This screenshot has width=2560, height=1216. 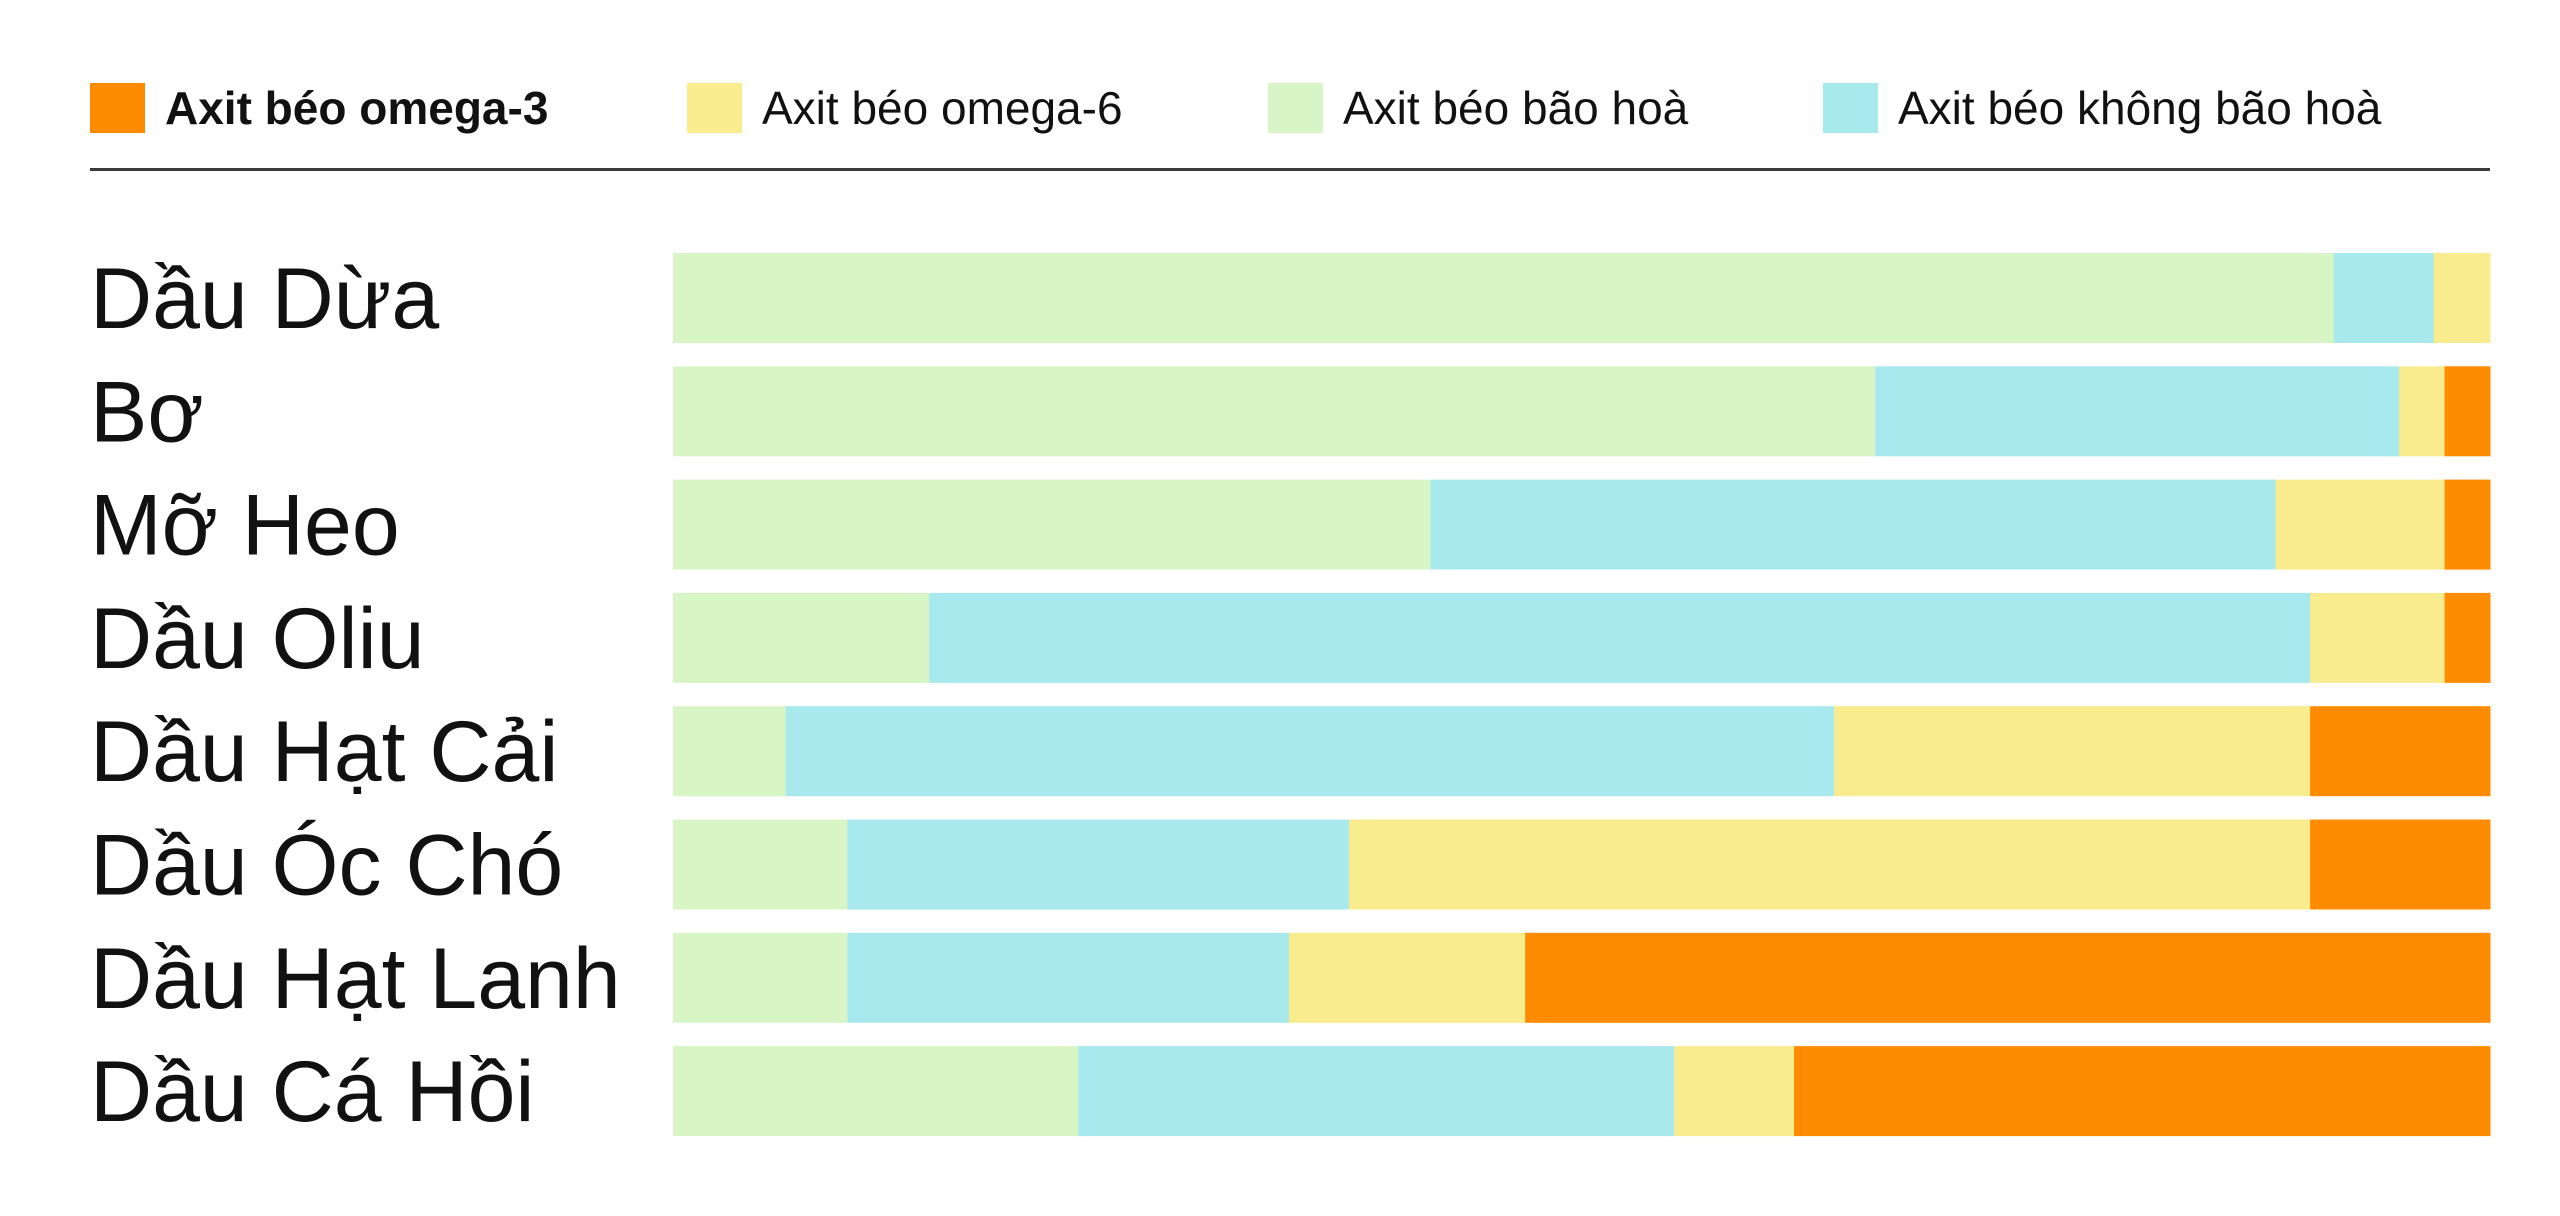 What do you see at coordinates (257, 639) in the screenshot?
I see `category-label: Dầu Oliu` at bounding box center [257, 639].